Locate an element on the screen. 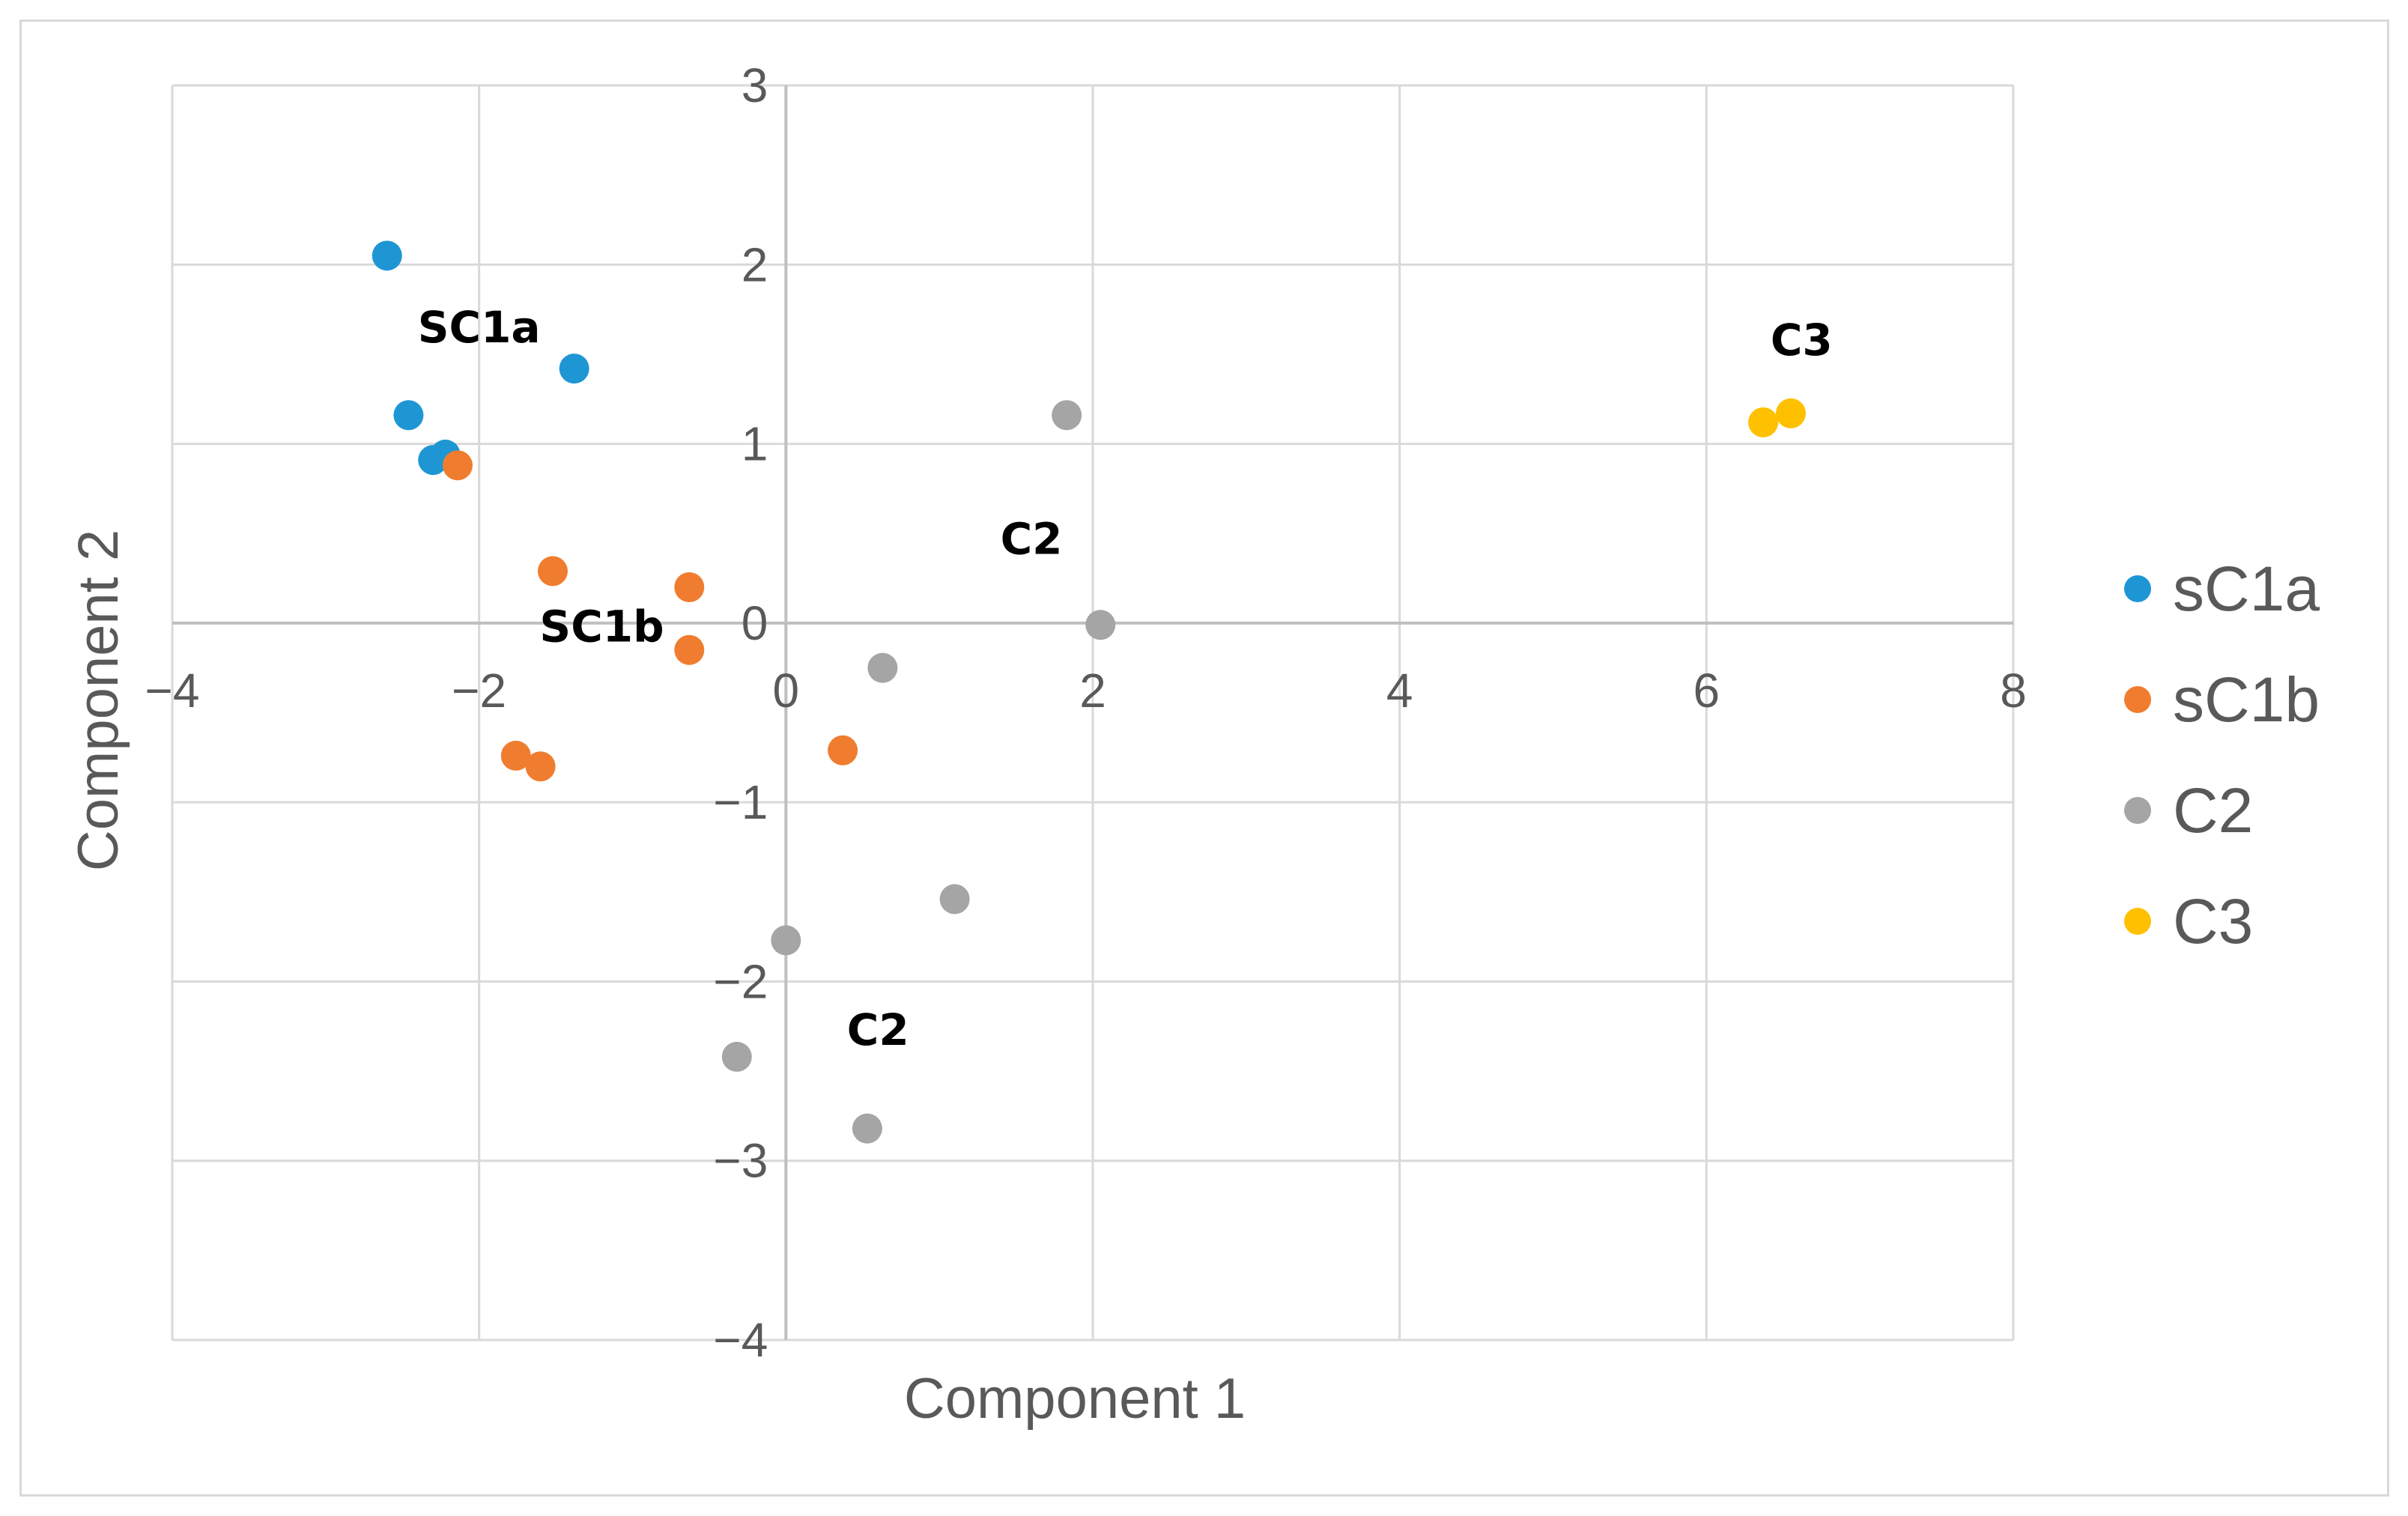 The height and width of the screenshot is (1516, 2408). legend-item-sC1a: sC1a is located at coordinates (2222, 589).